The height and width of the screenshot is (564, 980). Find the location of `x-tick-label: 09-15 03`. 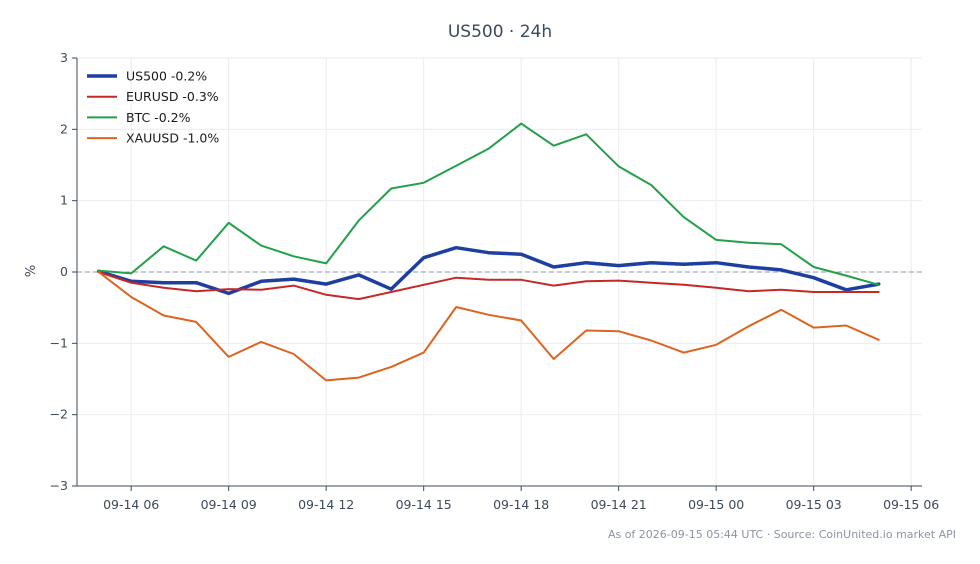

x-tick-label: 09-15 03 is located at coordinates (814, 504).